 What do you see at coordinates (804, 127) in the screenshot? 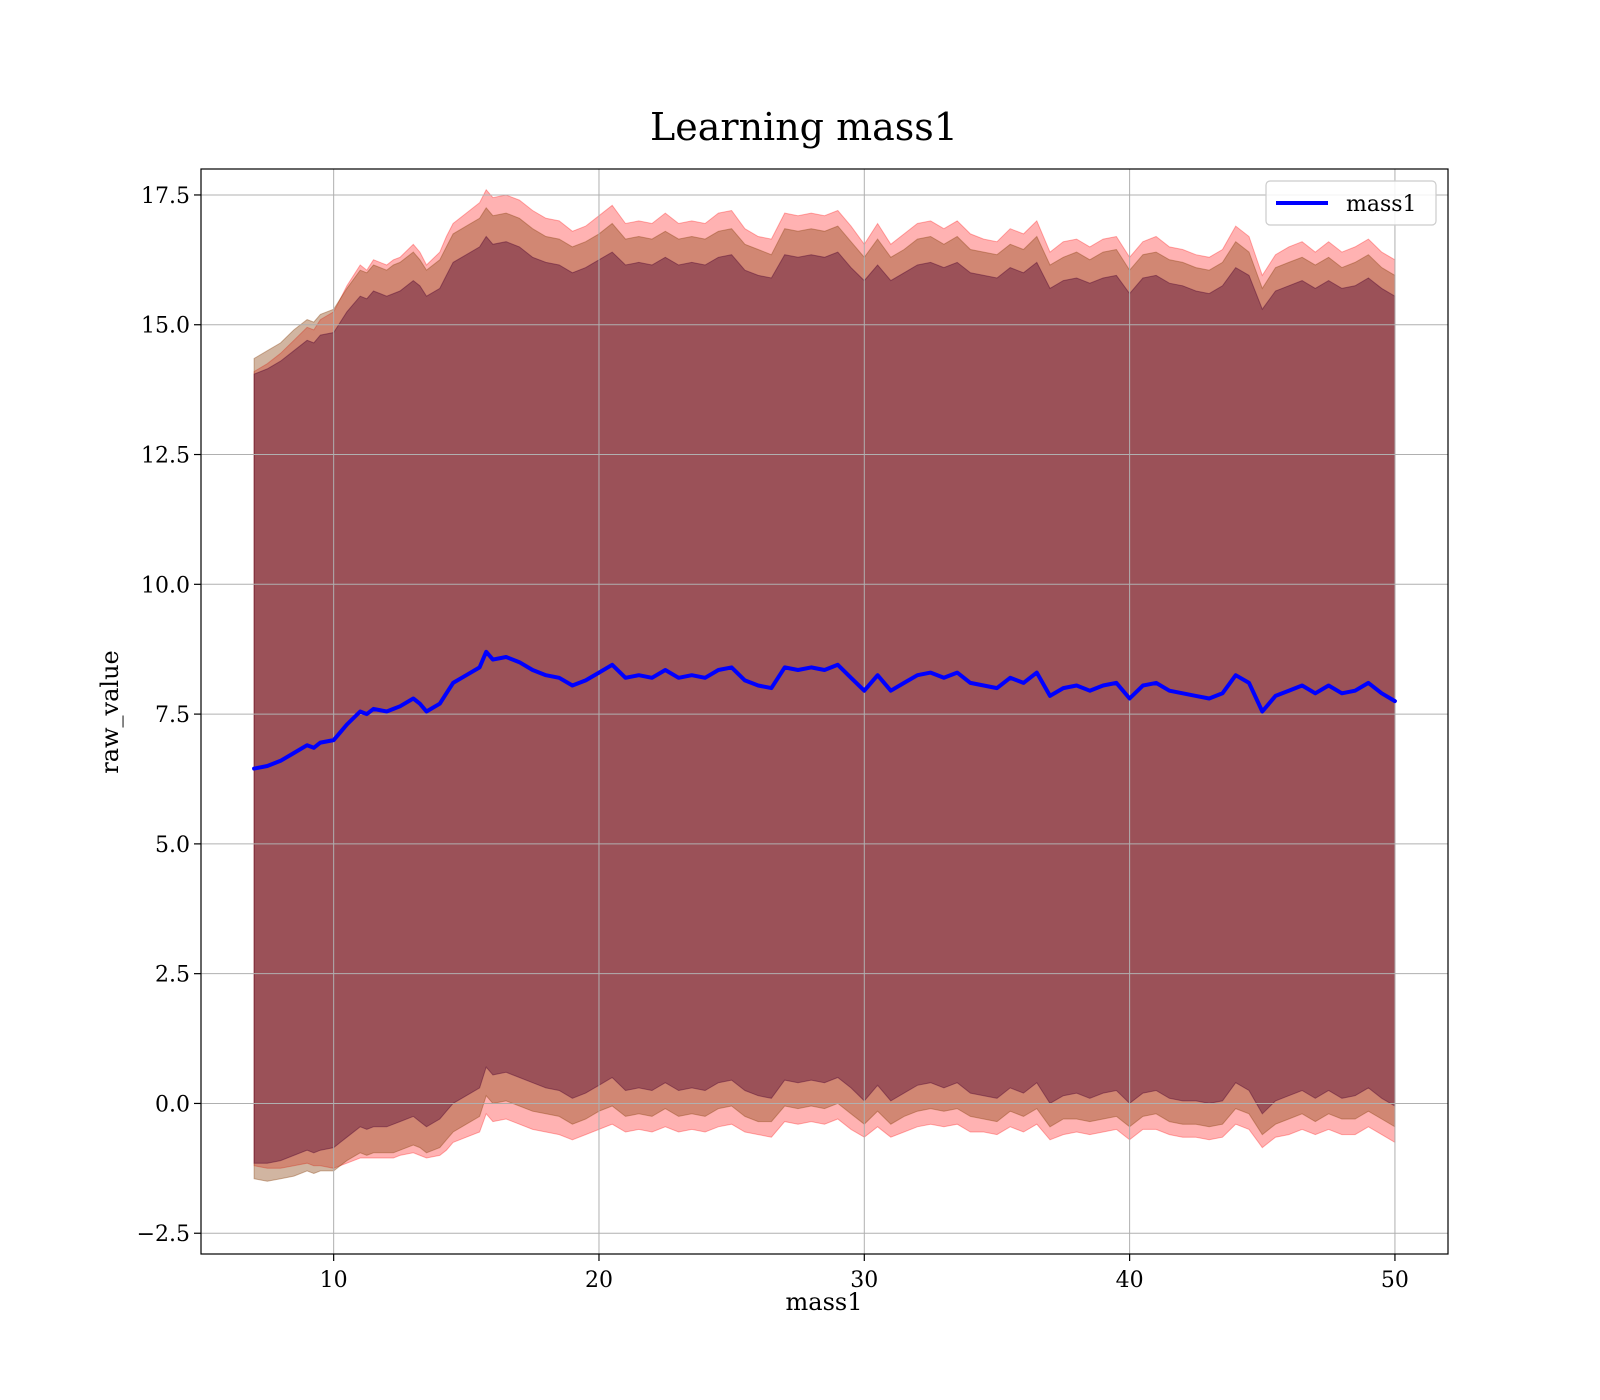
I see `chart-title: Learning mass1` at bounding box center [804, 127].